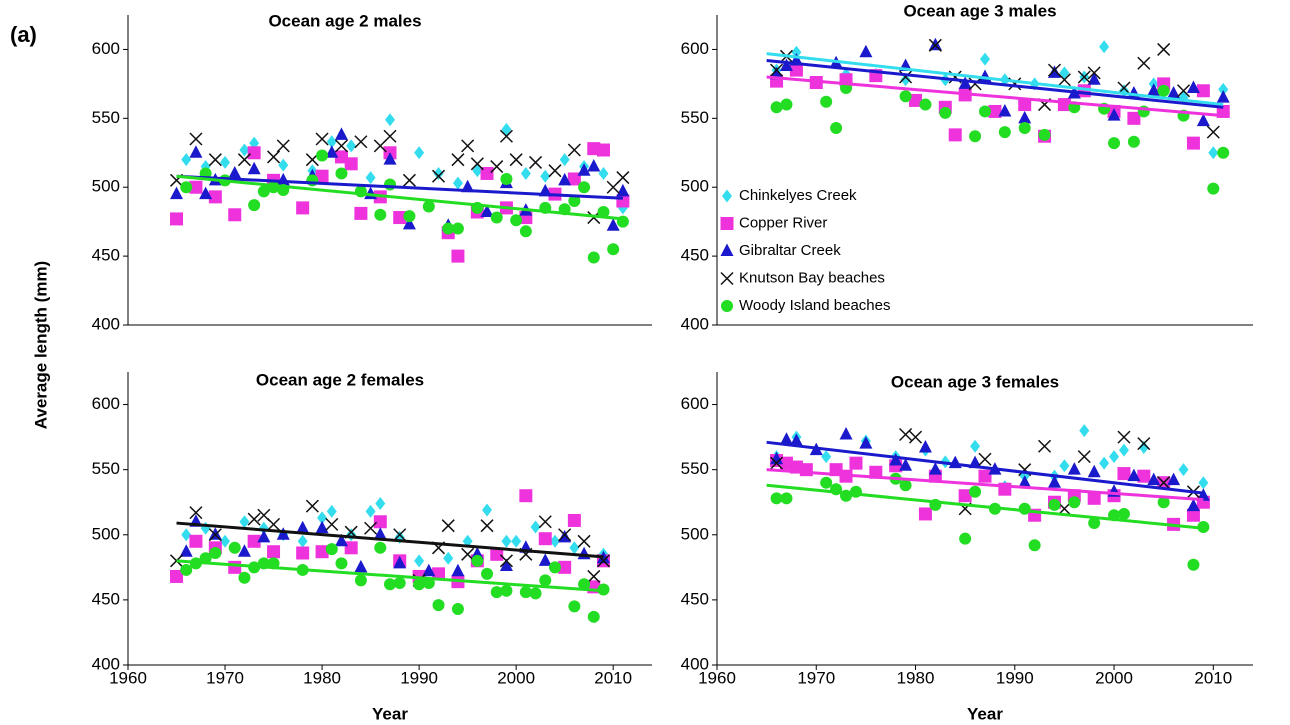 This screenshot has height=725, width=1290. What do you see at coordinates (390, 713) in the screenshot?
I see `x-axis-label: Year` at bounding box center [390, 713].